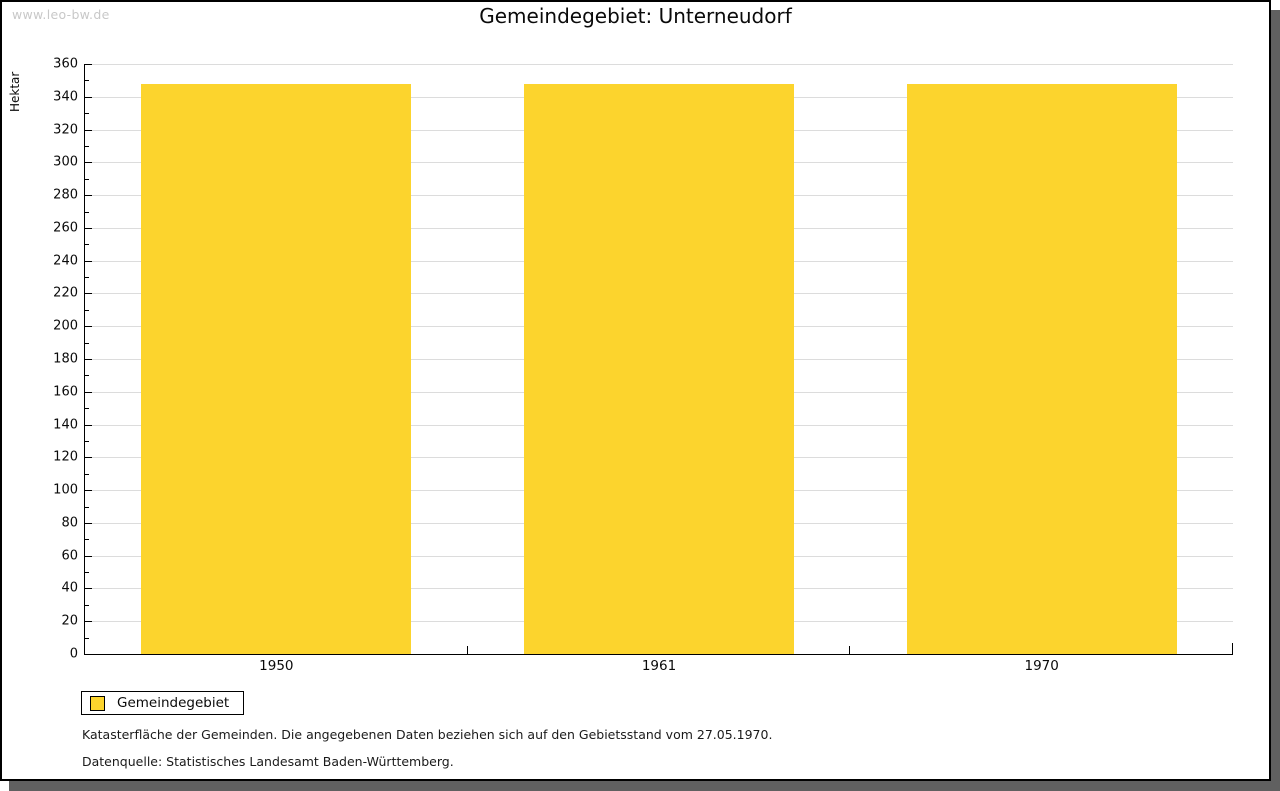  What do you see at coordinates (65, 97) in the screenshot?
I see `y-tick-label-340: 340` at bounding box center [65, 97].